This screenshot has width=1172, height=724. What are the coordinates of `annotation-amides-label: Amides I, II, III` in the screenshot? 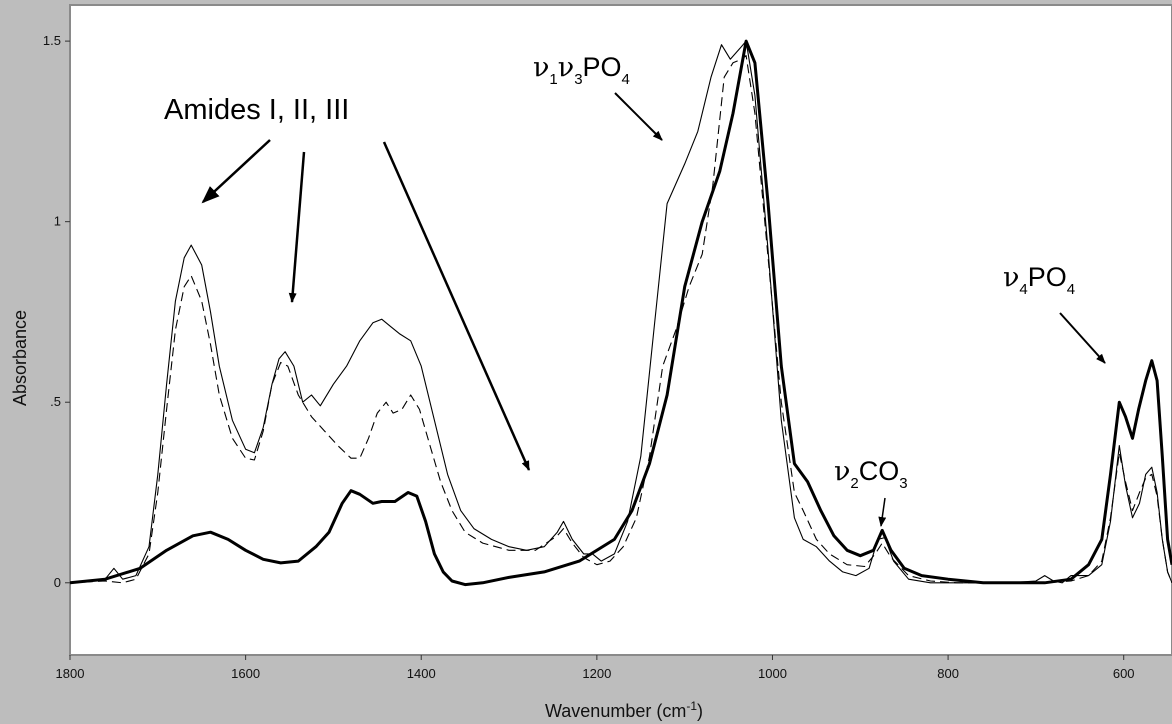 It's located at (256, 110).